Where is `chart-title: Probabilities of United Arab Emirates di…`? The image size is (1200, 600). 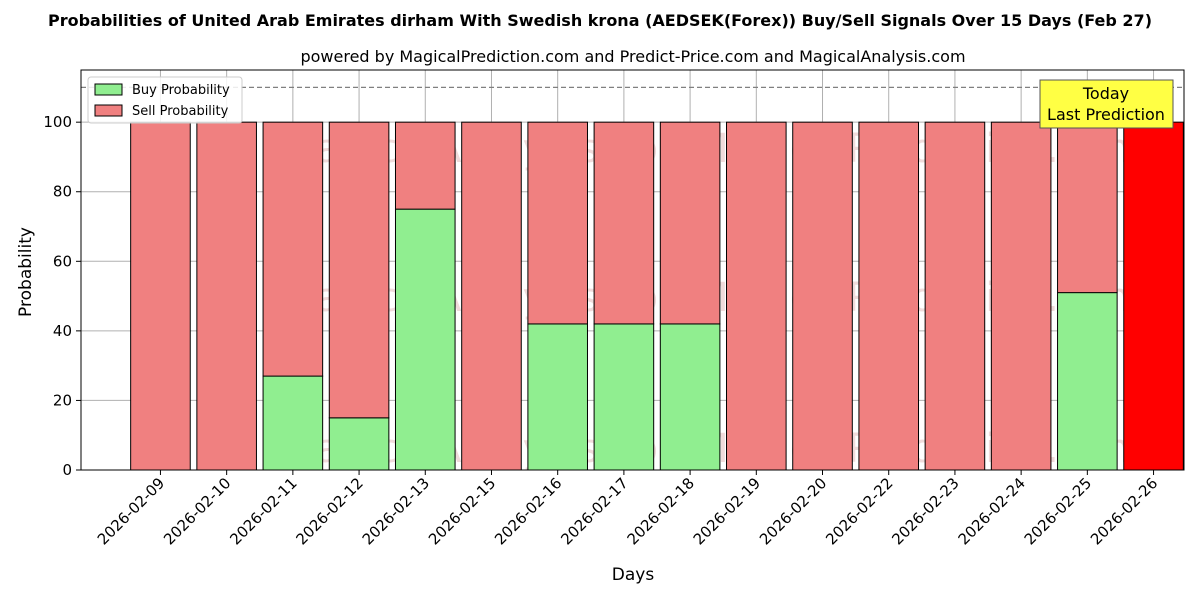
chart-title: Probabilities of United Arab Emirates di… is located at coordinates (600, 20).